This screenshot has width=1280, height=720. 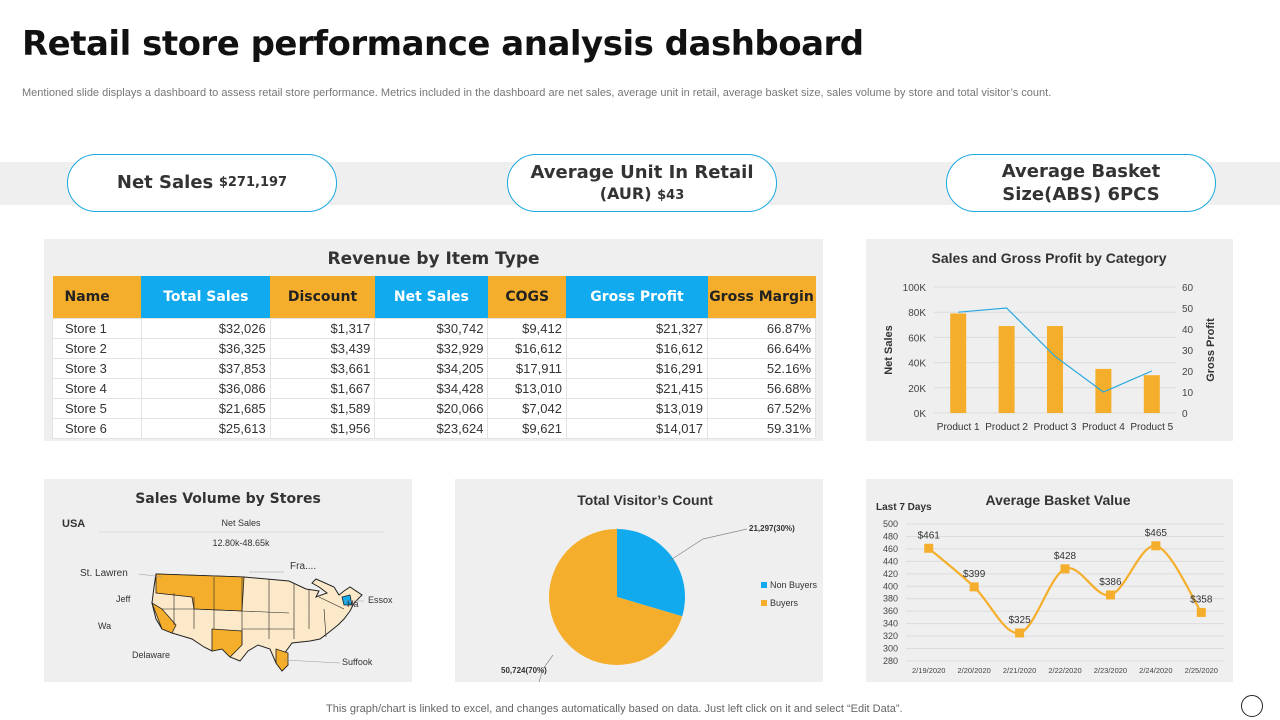 I want to click on table-cell: Store 5, so click(x=97, y=408).